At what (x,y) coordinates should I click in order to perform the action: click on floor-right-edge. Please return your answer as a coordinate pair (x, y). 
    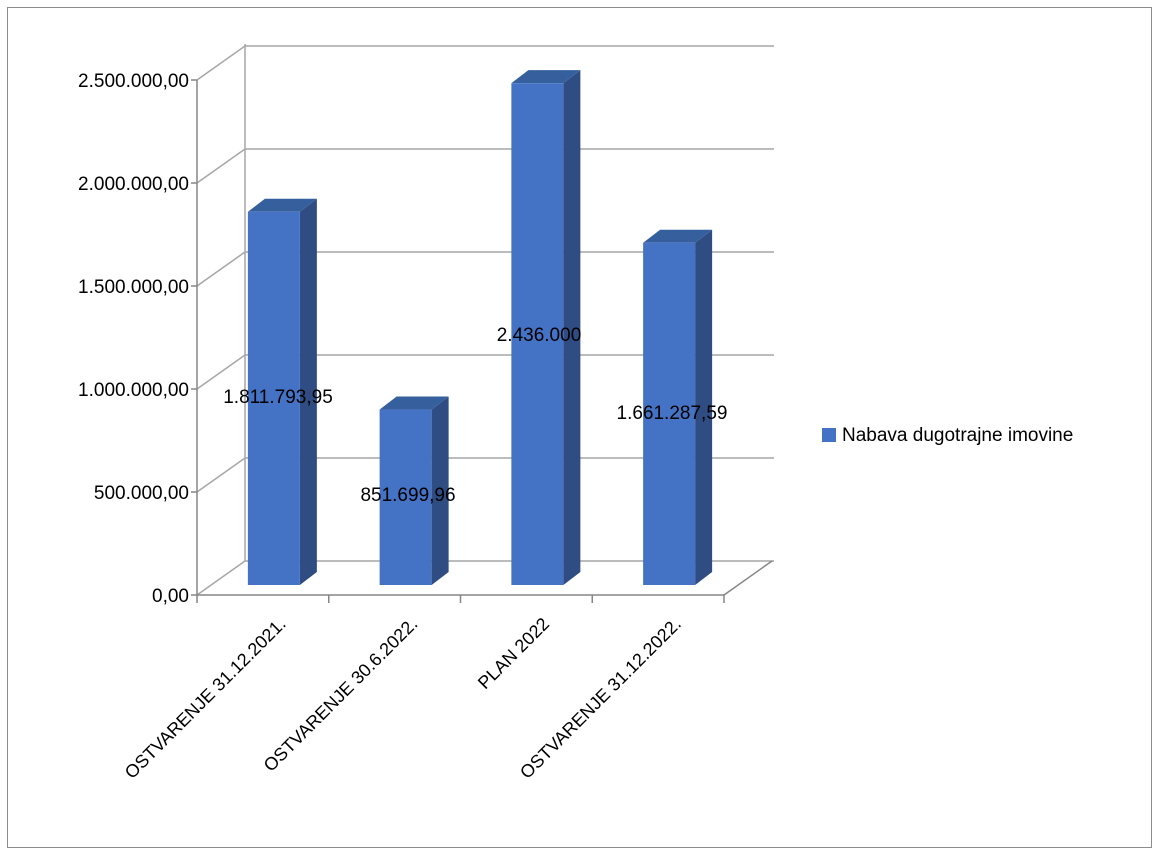
    Looking at the image, I should click on (748, 578).